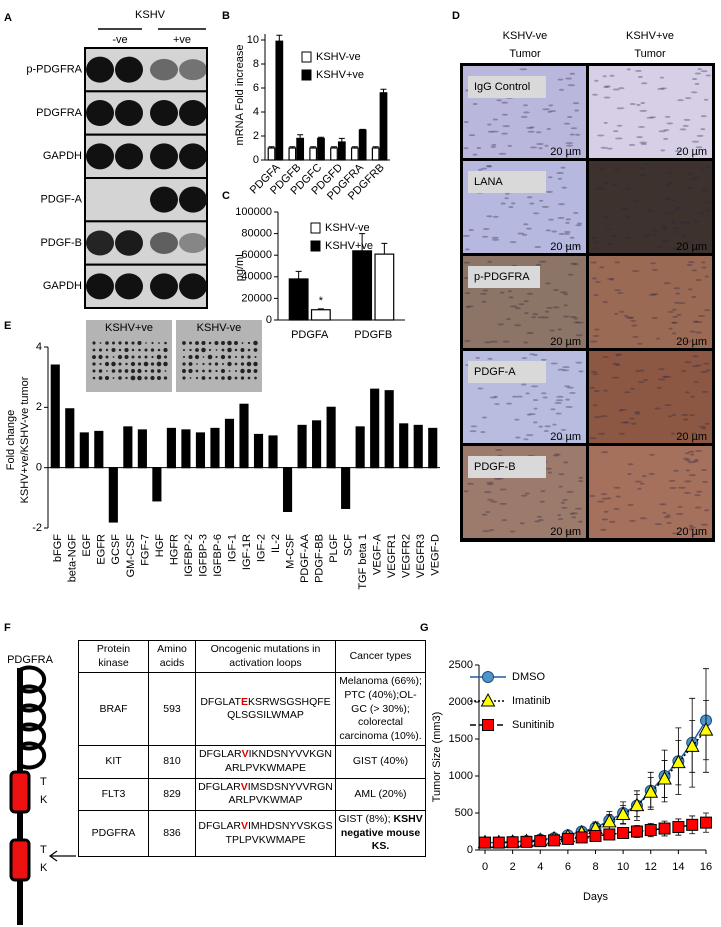  Describe the element at coordinates (174, 549) in the screenshot. I see `x-tick-label: HGFR` at that location.